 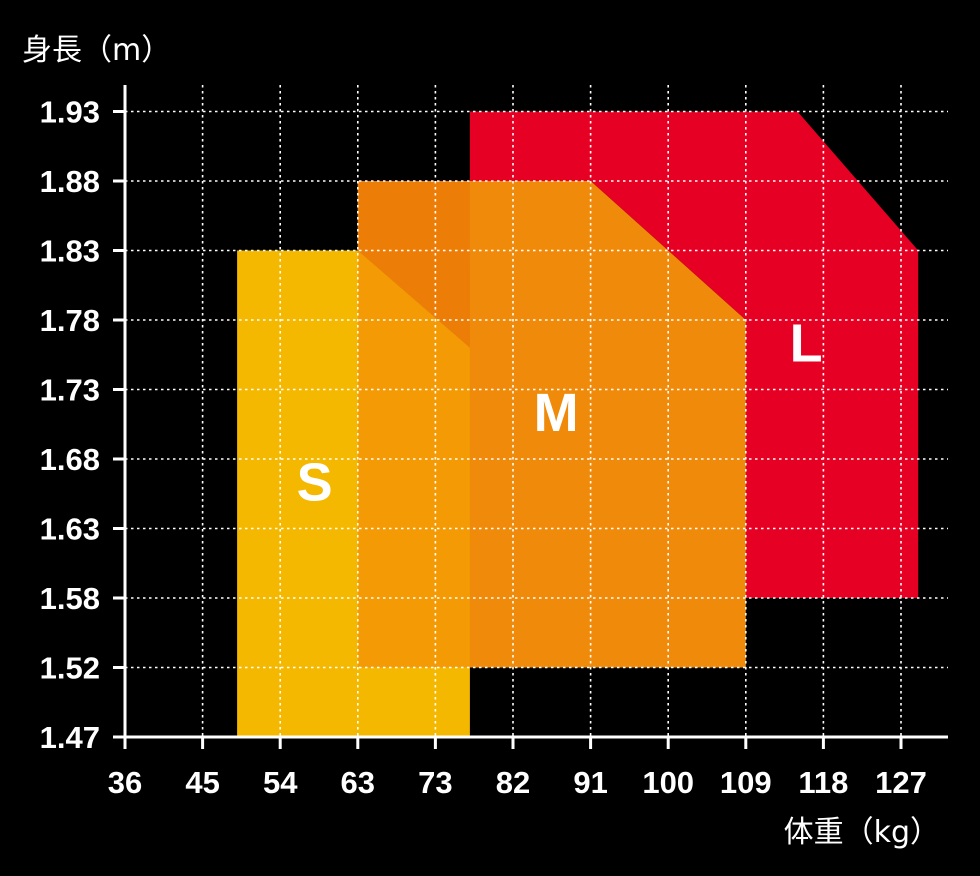 What do you see at coordinates (315, 483) in the screenshot?
I see `region-label-s: S` at bounding box center [315, 483].